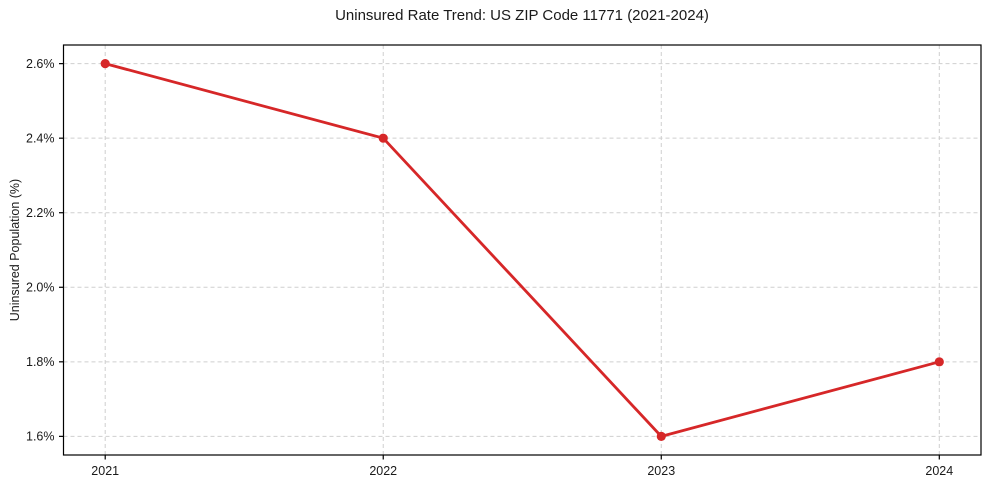 The image size is (989, 490). I want to click on x-tick-label-2021: 2021, so click(105, 471).